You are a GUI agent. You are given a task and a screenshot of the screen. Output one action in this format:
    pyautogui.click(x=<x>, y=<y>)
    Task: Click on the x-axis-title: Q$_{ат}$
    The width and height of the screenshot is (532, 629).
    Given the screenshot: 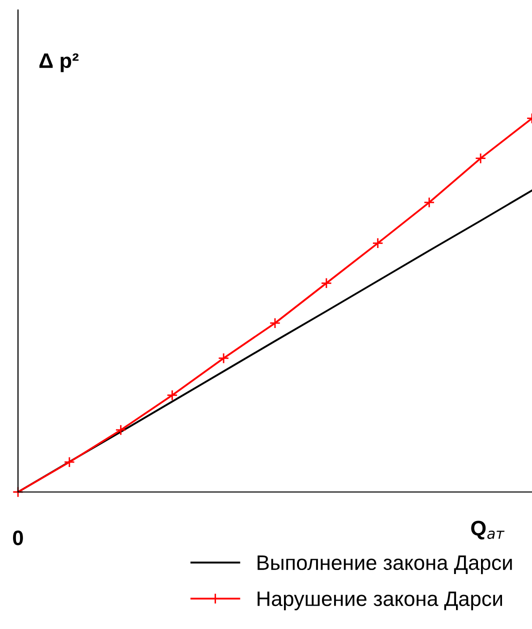 What is the action you would take?
    pyautogui.click(x=488, y=530)
    